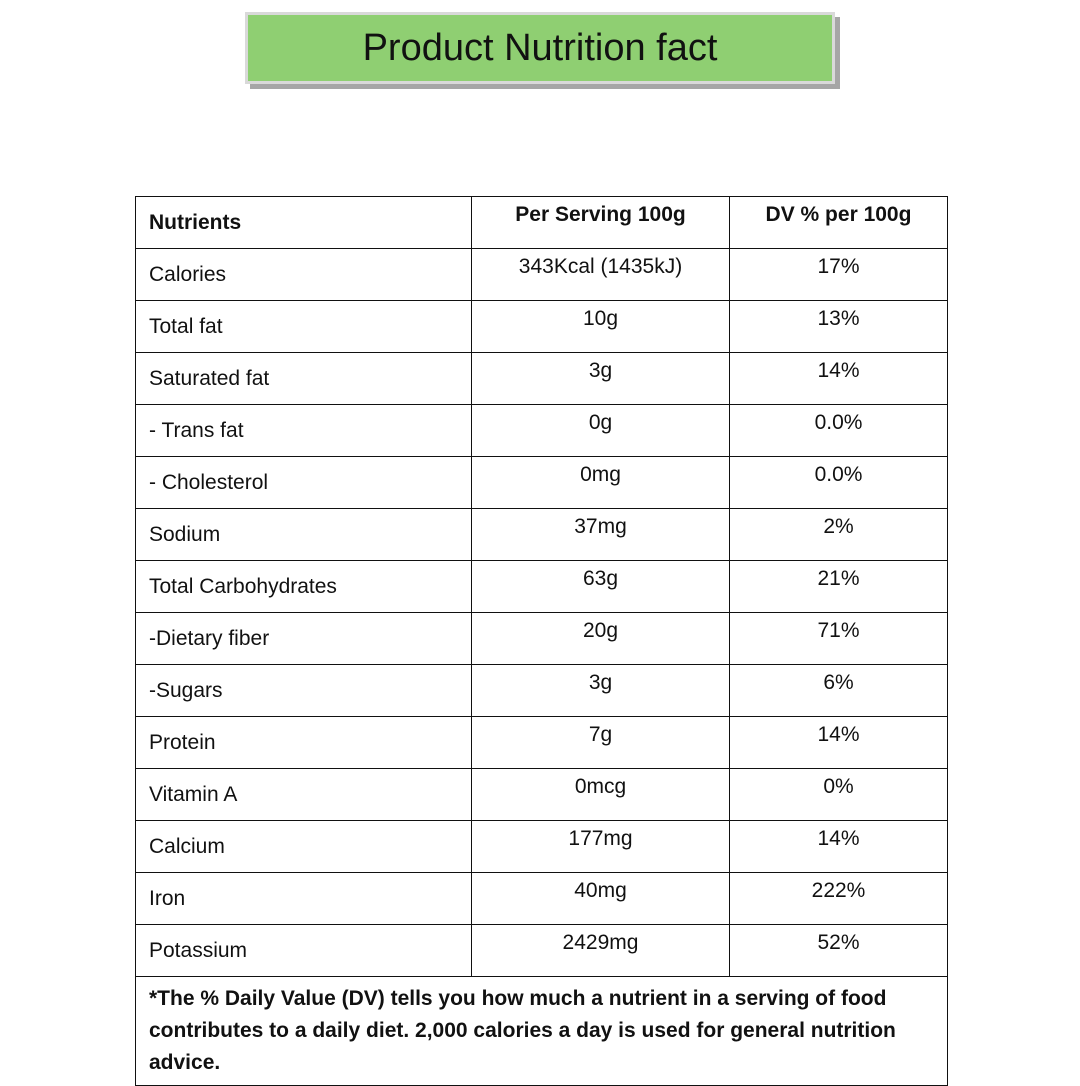 This screenshot has width=1080, height=1086. What do you see at coordinates (838, 274) in the screenshot?
I see `value-cell: 17%` at bounding box center [838, 274].